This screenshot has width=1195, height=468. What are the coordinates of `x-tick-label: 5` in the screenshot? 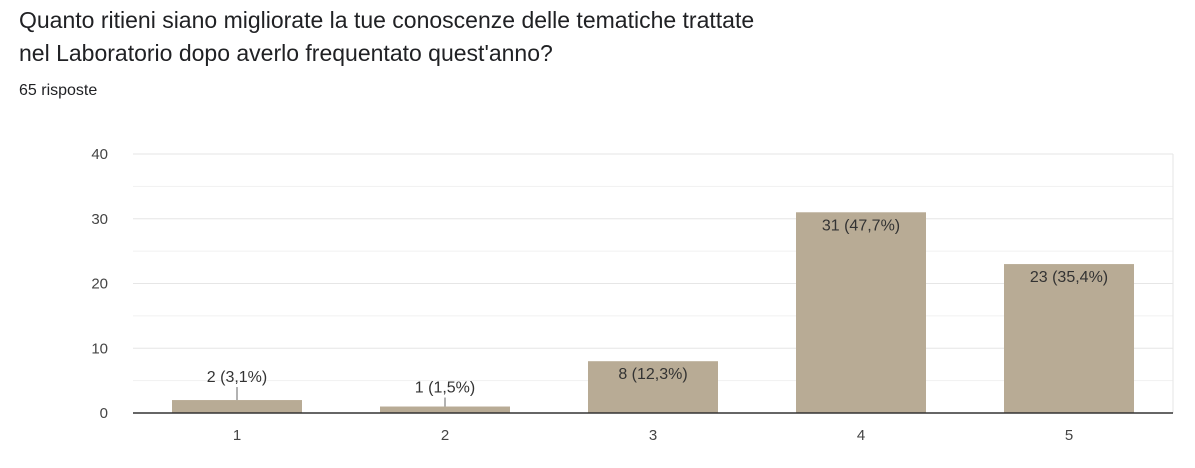 It's located at (1069, 435).